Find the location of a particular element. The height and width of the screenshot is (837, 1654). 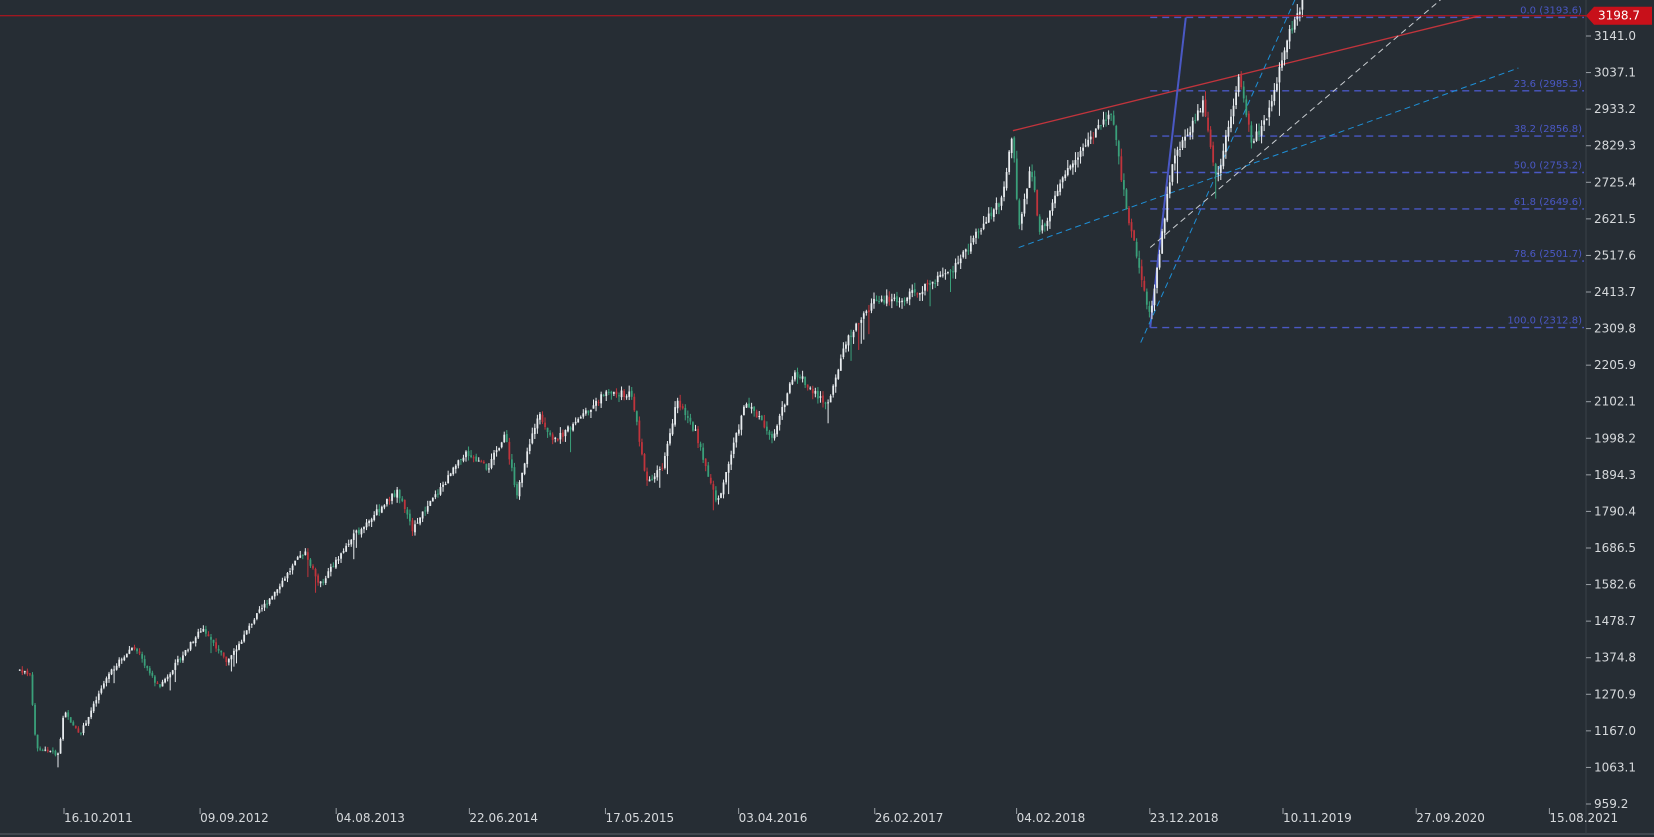

date-tick-label: 04.02.2018 is located at coordinates (1051, 818).